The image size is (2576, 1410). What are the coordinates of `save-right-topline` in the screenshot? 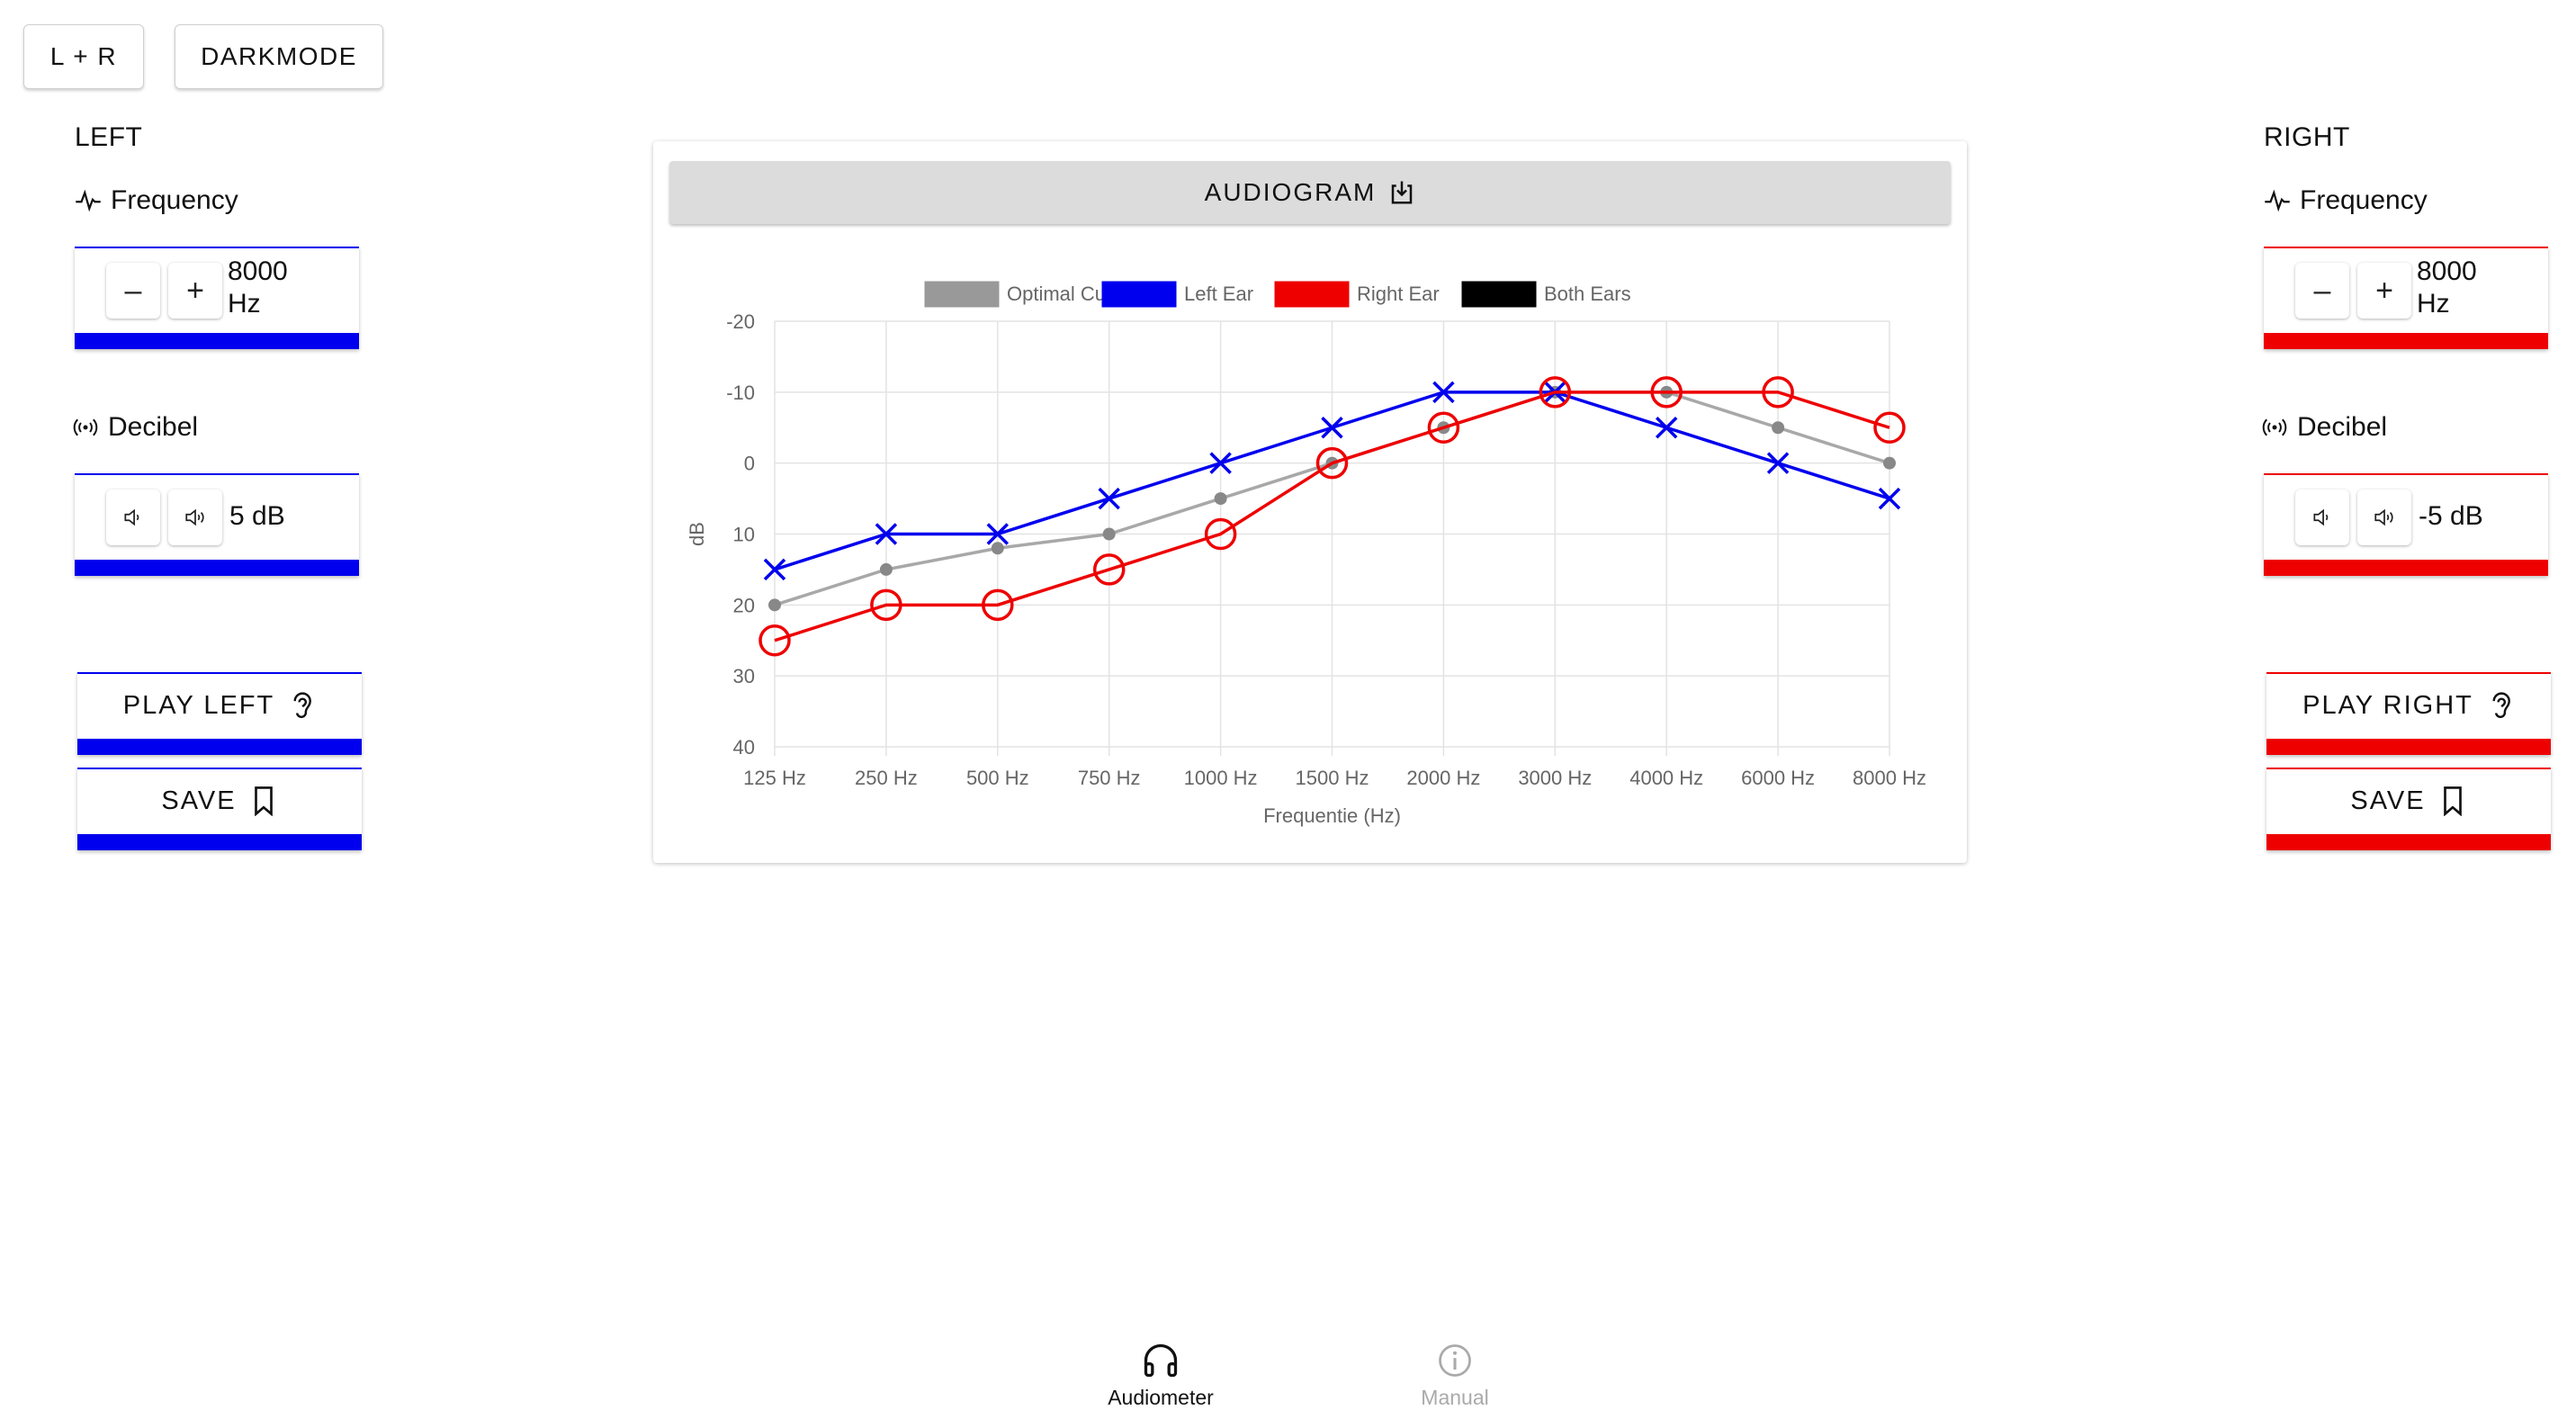 It's located at (2409, 769).